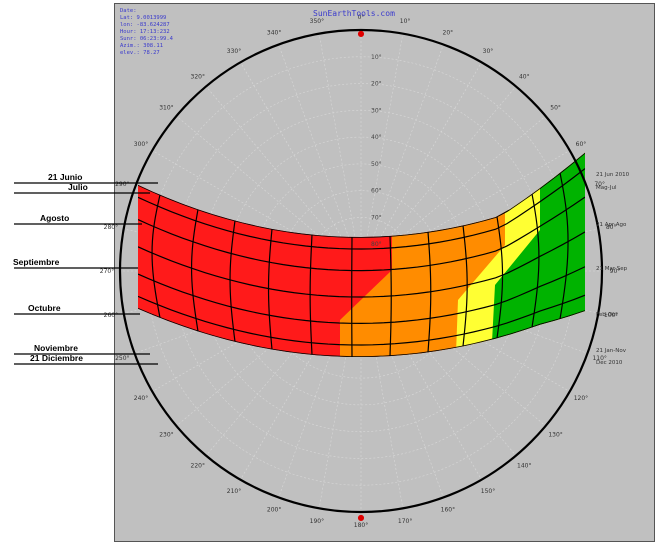 The height and width of the screenshot is (548, 663). Describe the element at coordinates (36, 262) in the screenshot. I see `label-septiembre: Septiembre` at that location.